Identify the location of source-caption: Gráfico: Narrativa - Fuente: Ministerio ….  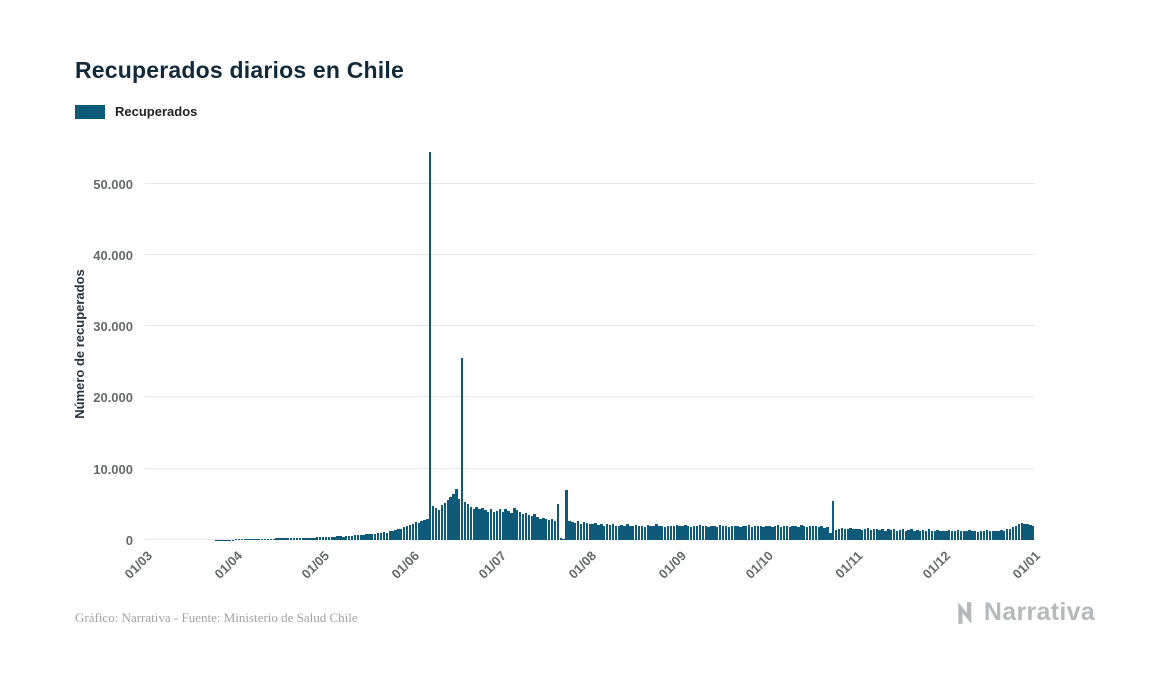
(216, 617).